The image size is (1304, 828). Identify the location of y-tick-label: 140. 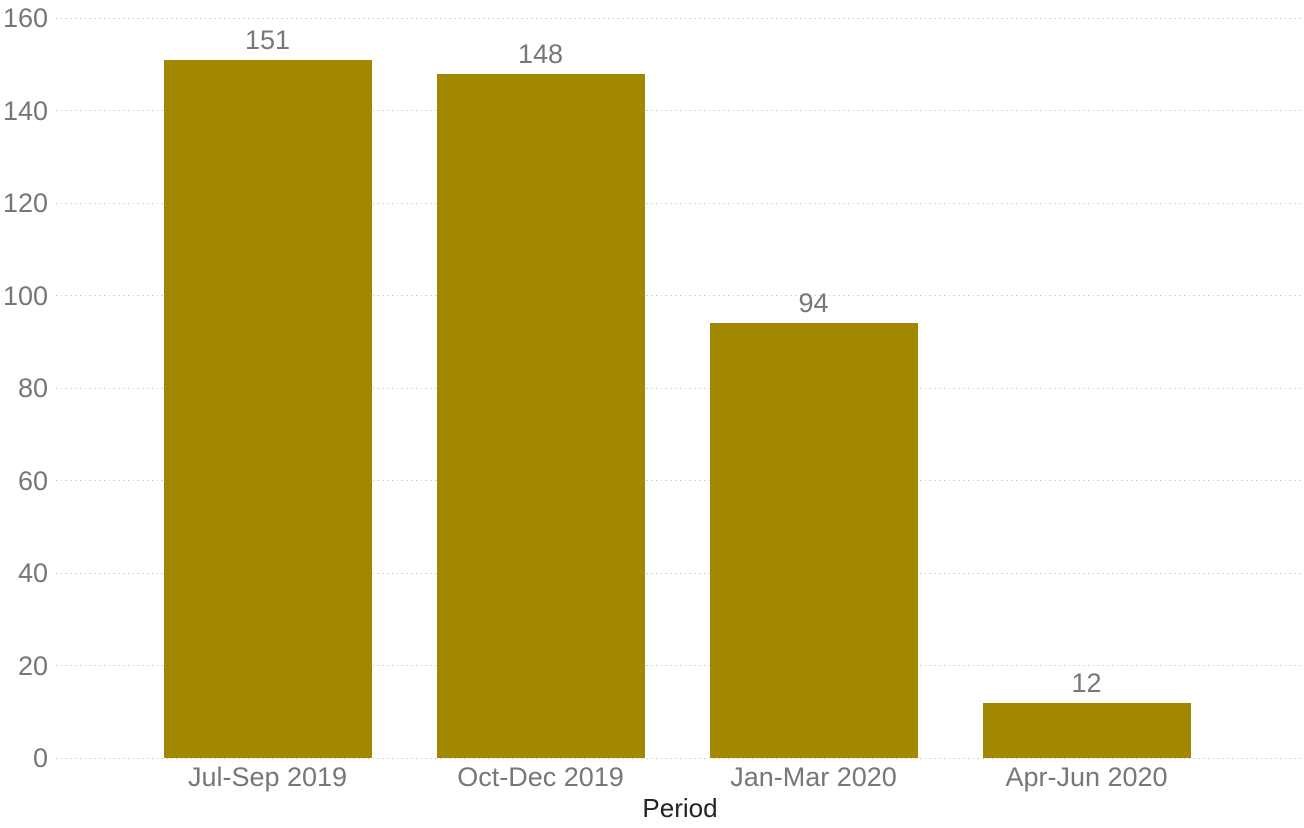
(25, 110).